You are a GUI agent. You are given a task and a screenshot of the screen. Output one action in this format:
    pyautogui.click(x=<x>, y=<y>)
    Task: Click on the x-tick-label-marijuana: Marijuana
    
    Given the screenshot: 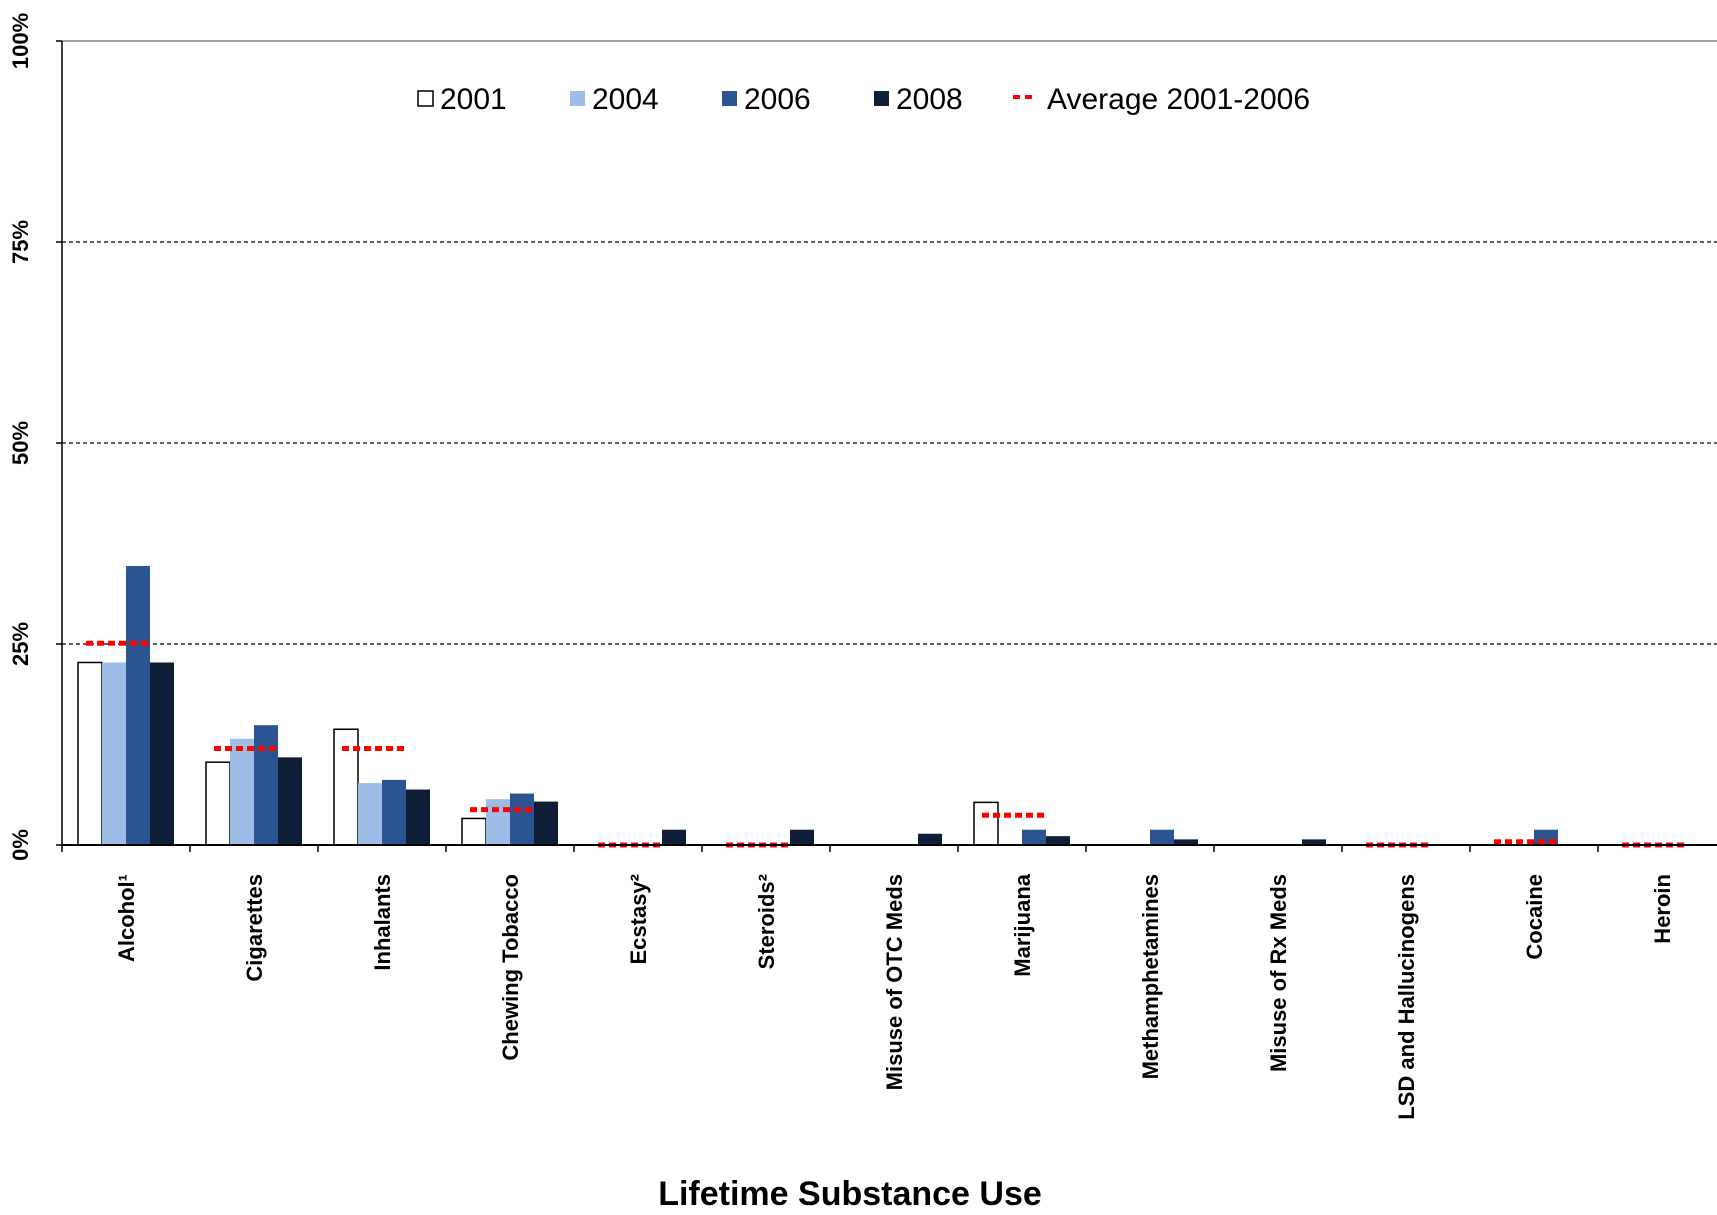 What is the action you would take?
    pyautogui.click(x=1022, y=924)
    